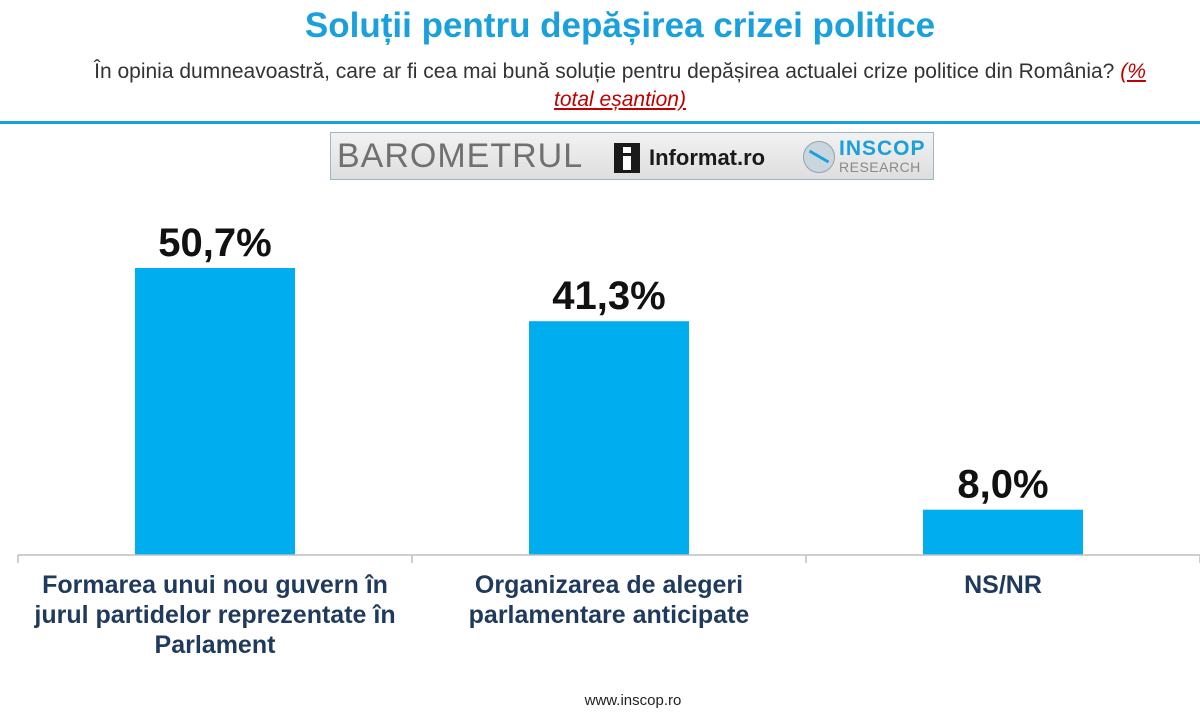 This screenshot has height=720, width=1200. Describe the element at coordinates (608, 296) in the screenshot. I see `bar-value-label: 41,3%` at that location.